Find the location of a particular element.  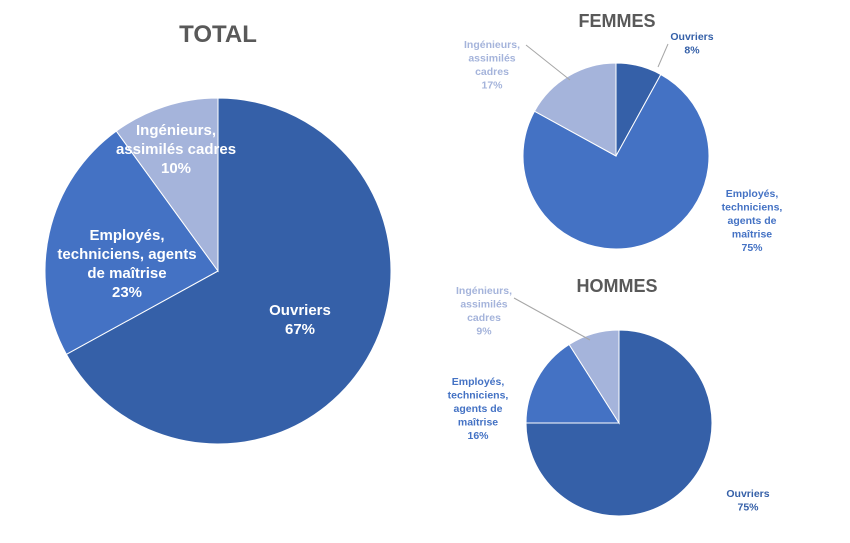

chart-title-femmes: FEMMES is located at coordinates (616, 21).